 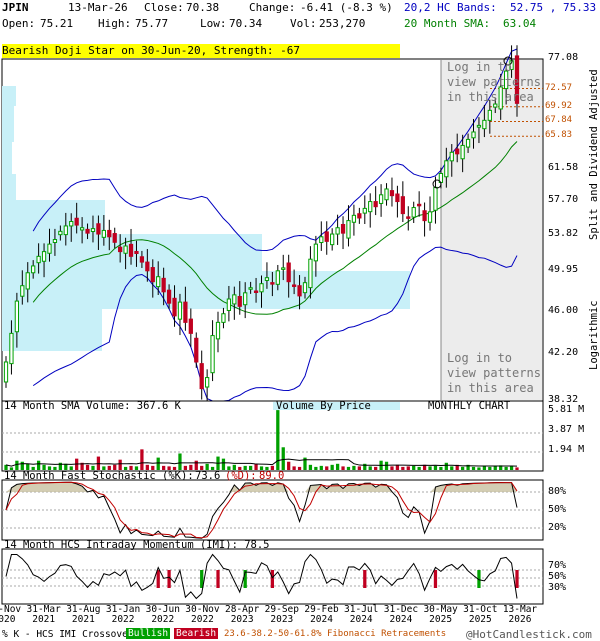 What do you see at coordinates (213, 23) in the screenshot?
I see `low-label: Low:` at bounding box center [213, 23].